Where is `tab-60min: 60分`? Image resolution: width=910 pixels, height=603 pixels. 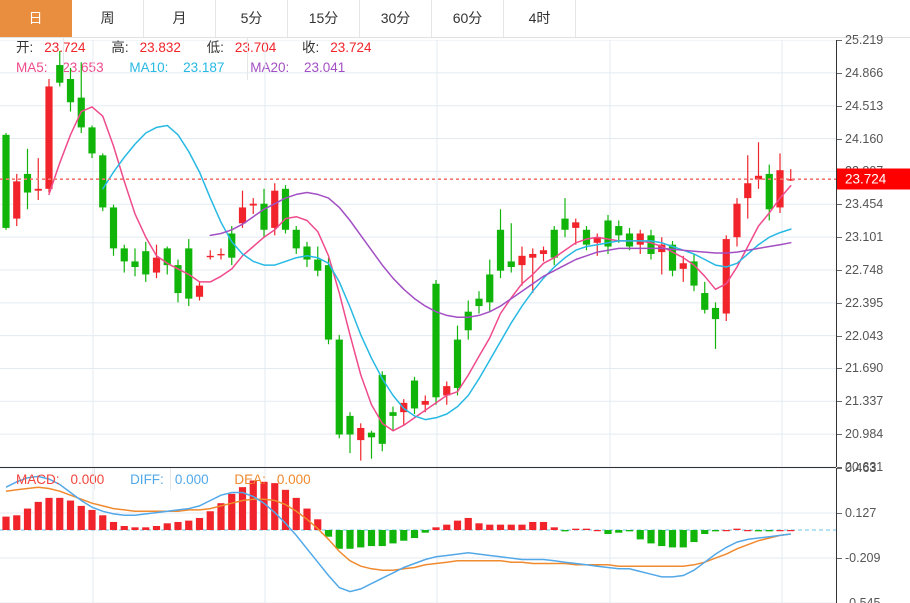
tab-60min: 60分 is located at coordinates (468, 18).